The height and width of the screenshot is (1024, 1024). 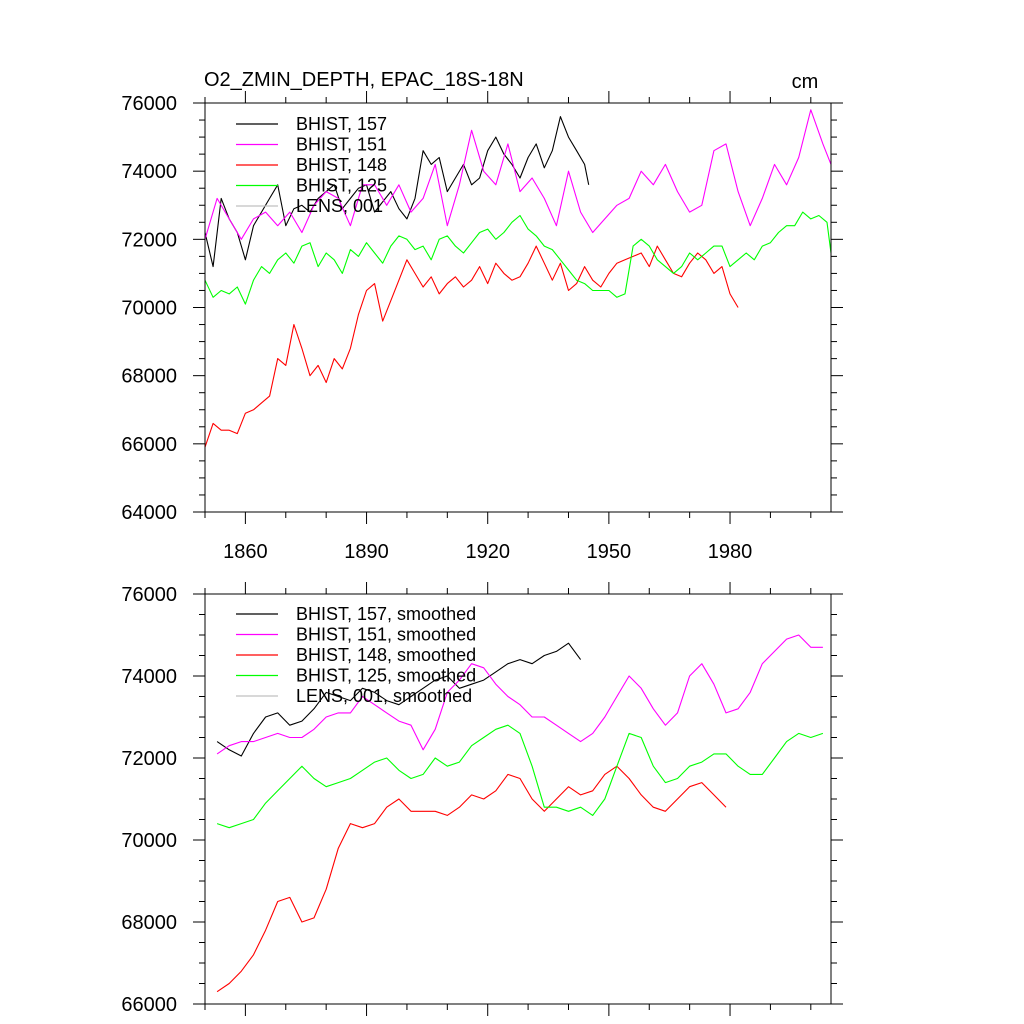 What do you see at coordinates (149, 513) in the screenshot?
I see `y-tick-label: 64000` at bounding box center [149, 513].